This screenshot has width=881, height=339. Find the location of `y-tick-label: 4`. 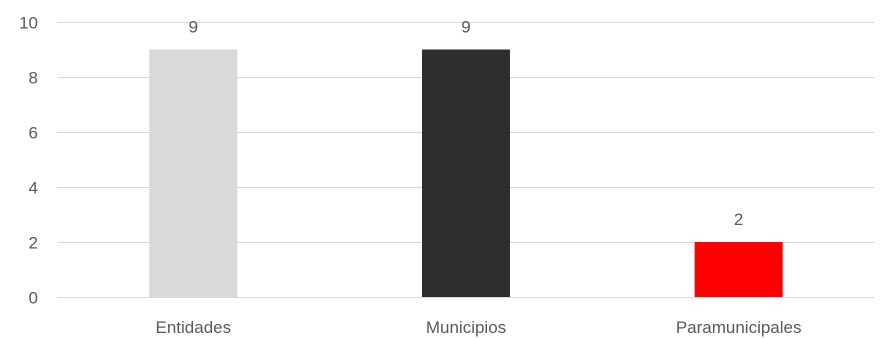

y-tick-label: 4 is located at coordinates (33, 188).